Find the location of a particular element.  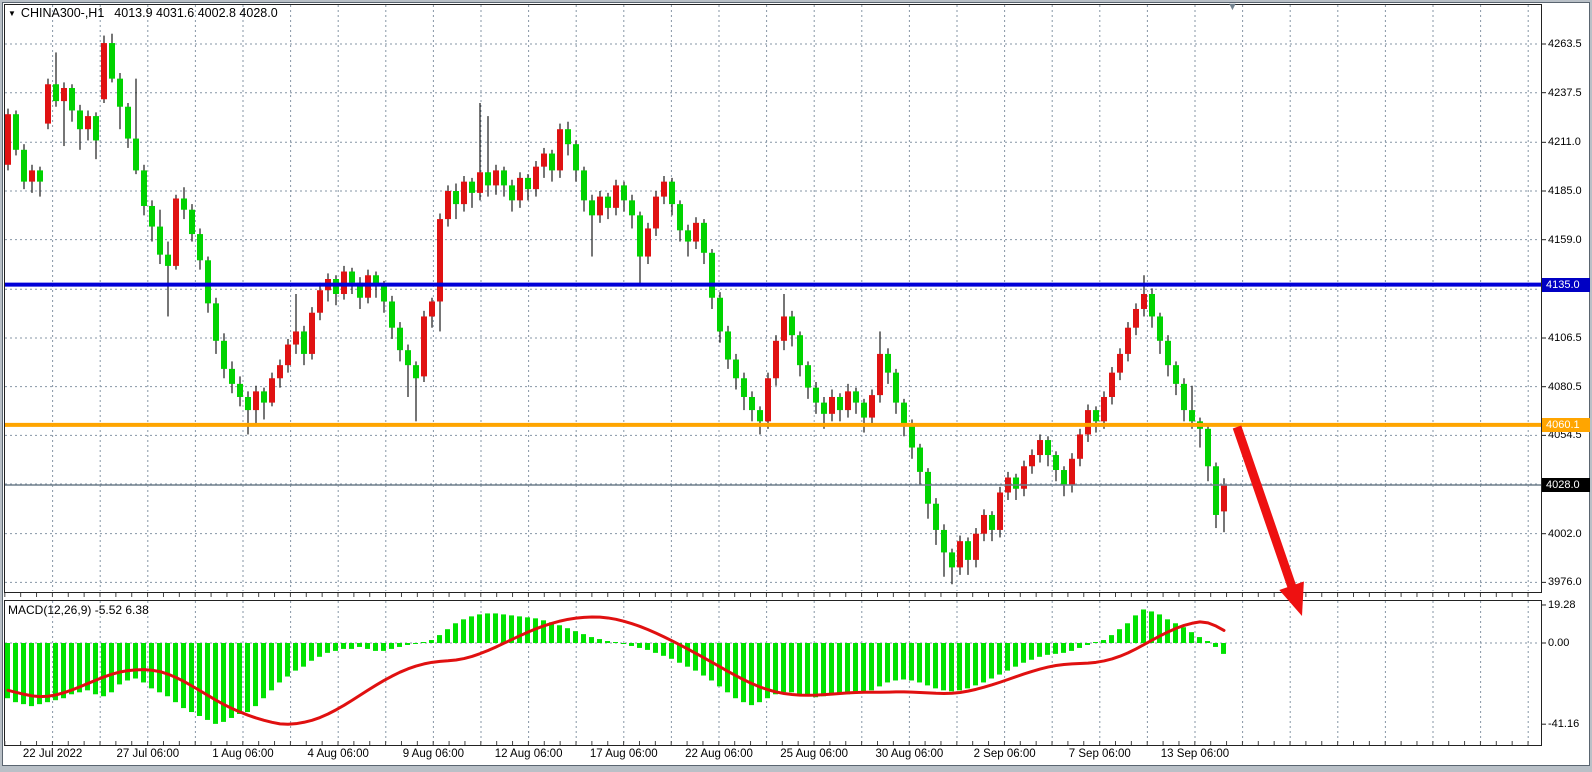

scroll-to-end-icon: ▼ is located at coordinates (1232, 7).